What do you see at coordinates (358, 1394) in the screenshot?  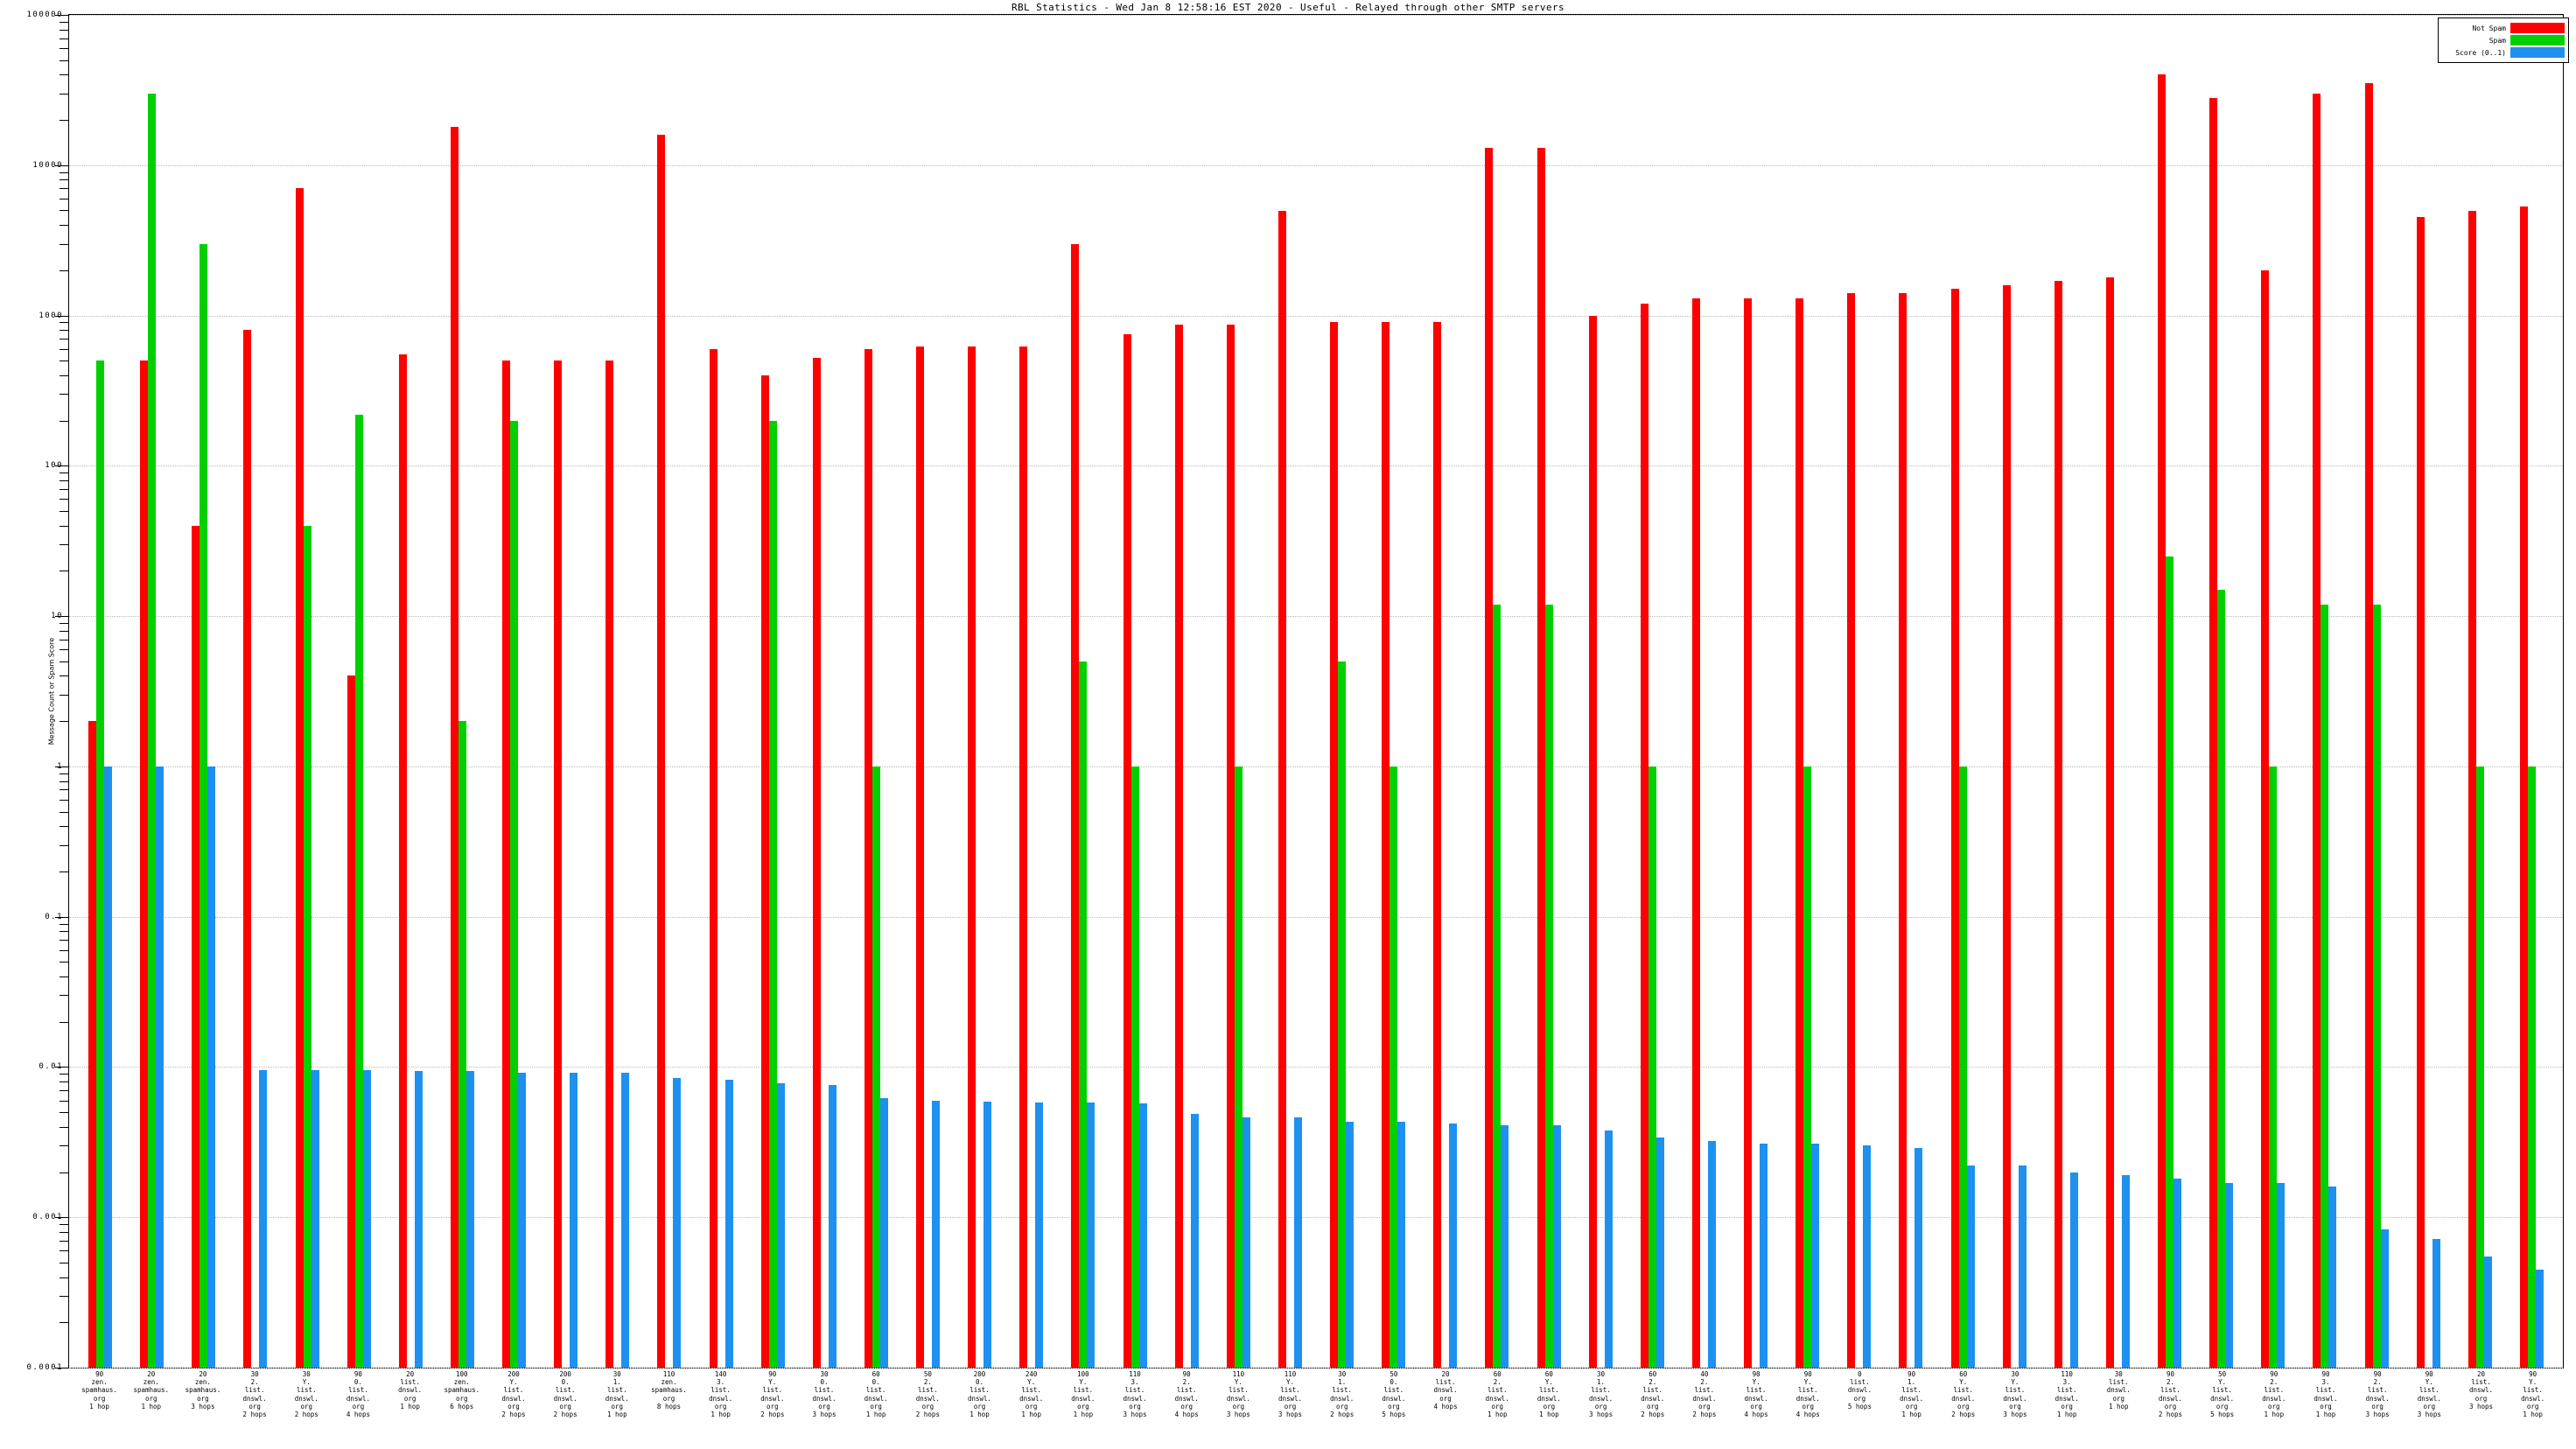 I see `x-axis-tick-label: 90 0. list. dnswl. org 4 hops` at bounding box center [358, 1394].